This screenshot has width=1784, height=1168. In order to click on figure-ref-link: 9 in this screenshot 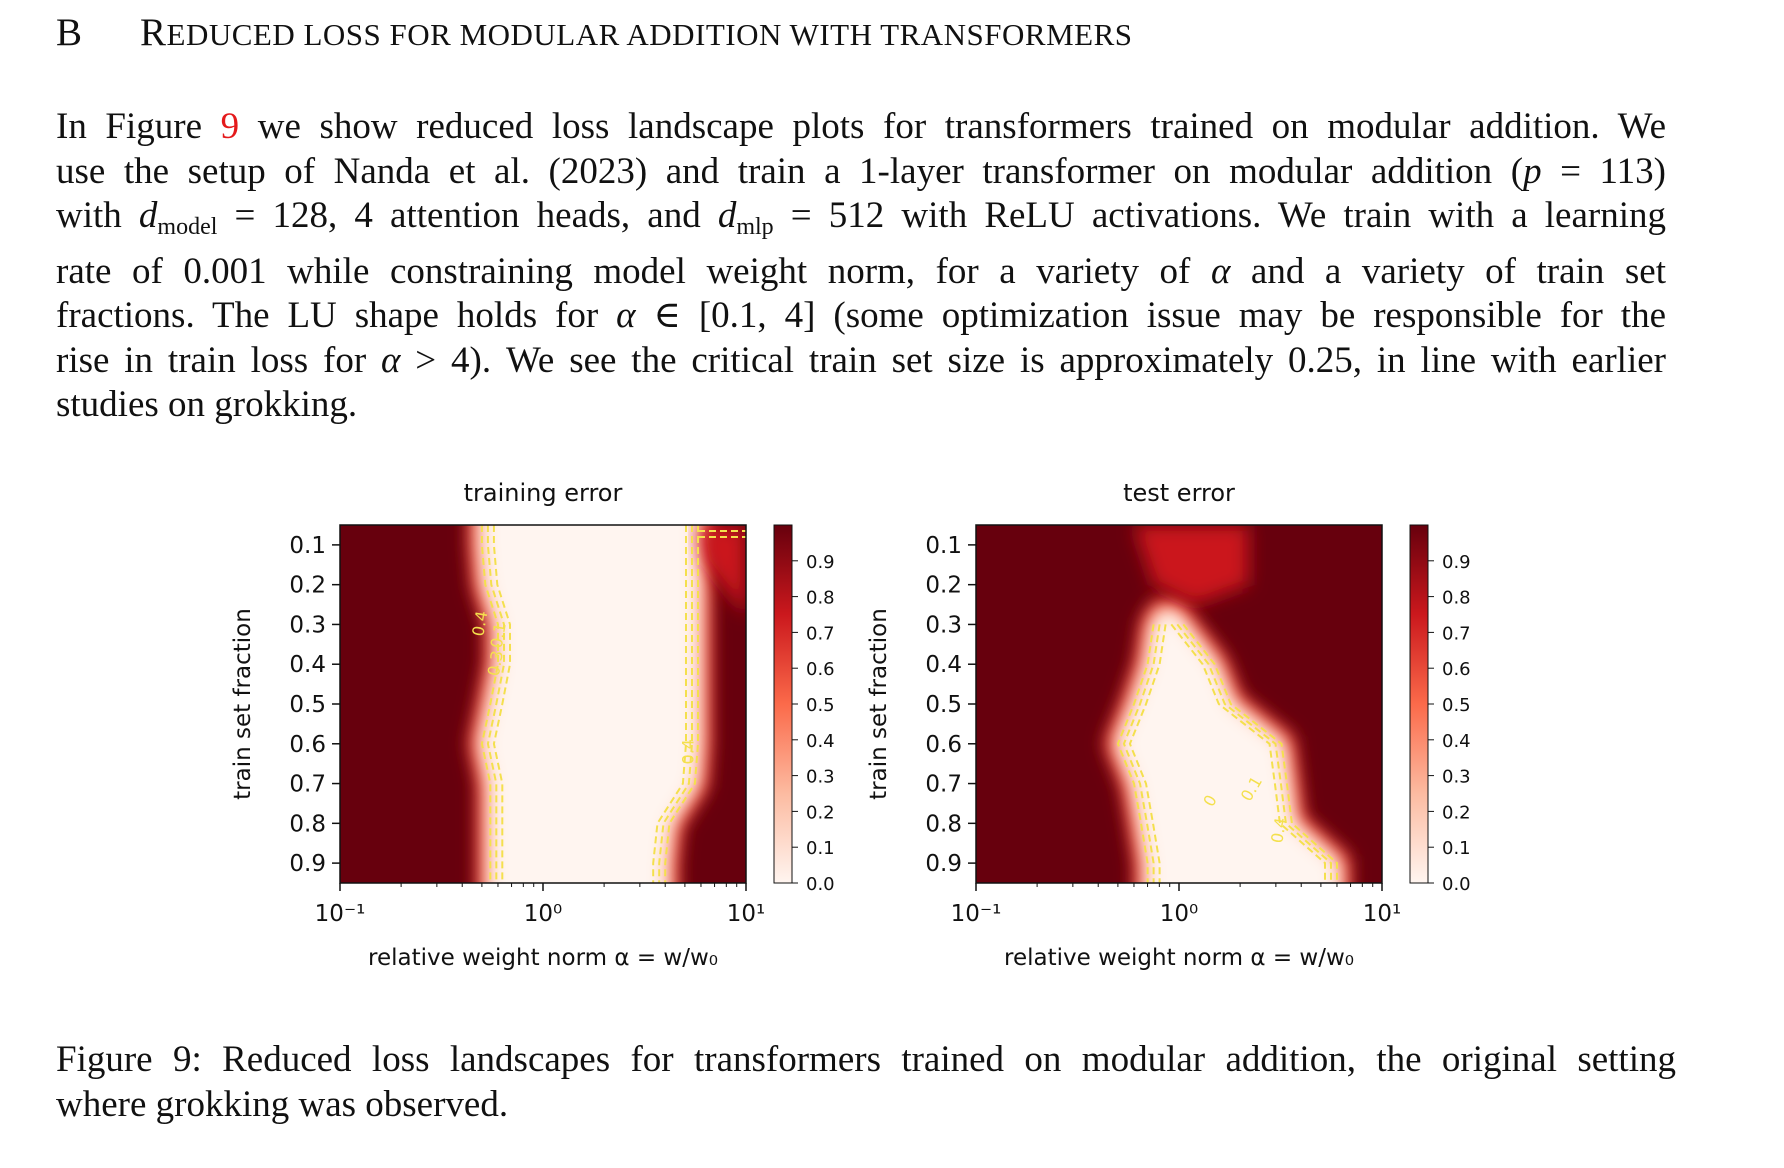, I will do `click(230, 126)`.